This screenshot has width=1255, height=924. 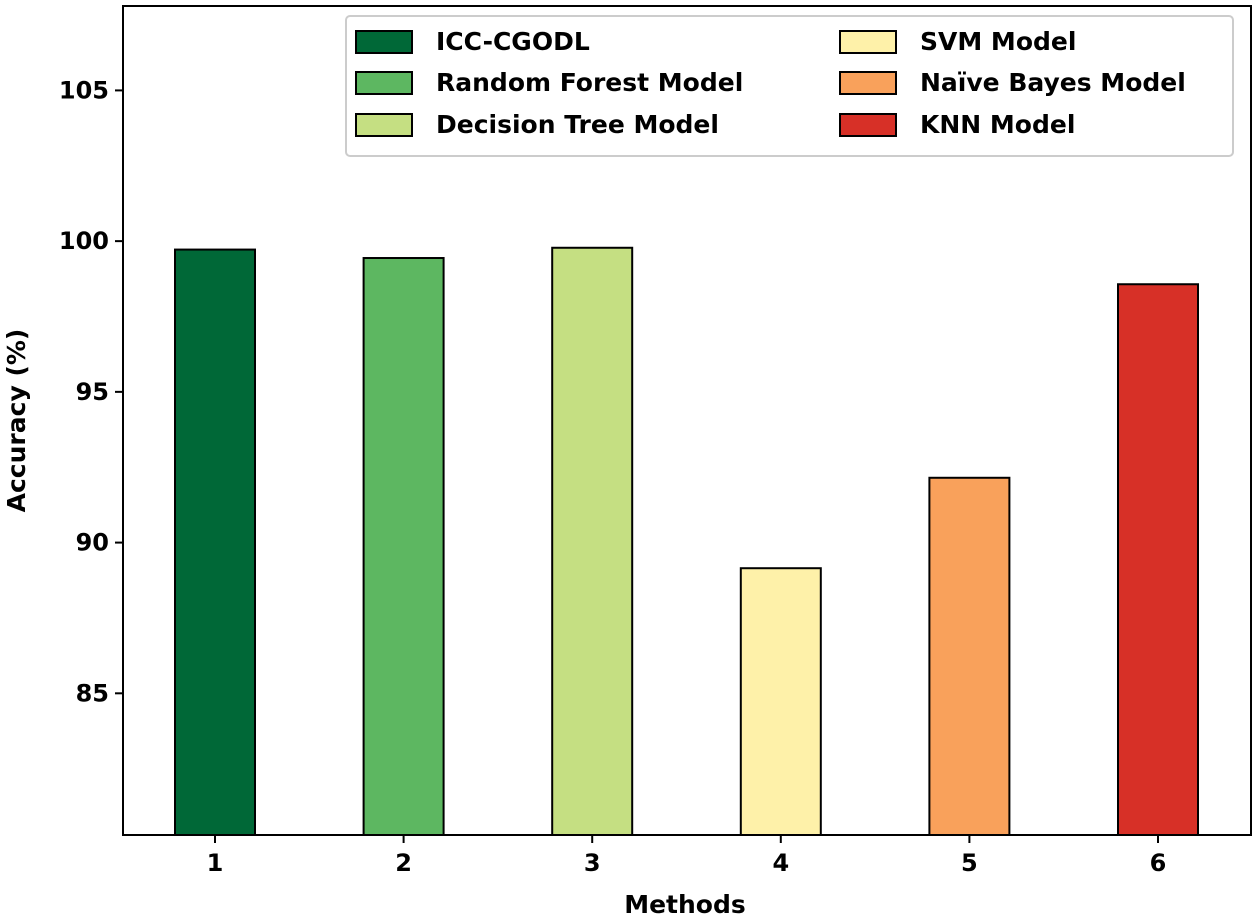 I want to click on x-axis-ticks: 1 2 3 4 5 6, so click(x=687, y=856).